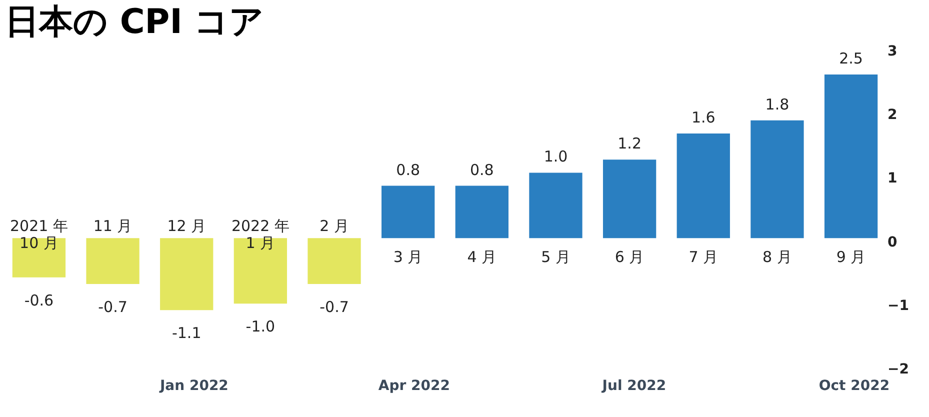 Image resolution: width=929 pixels, height=417 pixels. What do you see at coordinates (39, 300) in the screenshot?
I see `data-label: -0.6` at bounding box center [39, 300].